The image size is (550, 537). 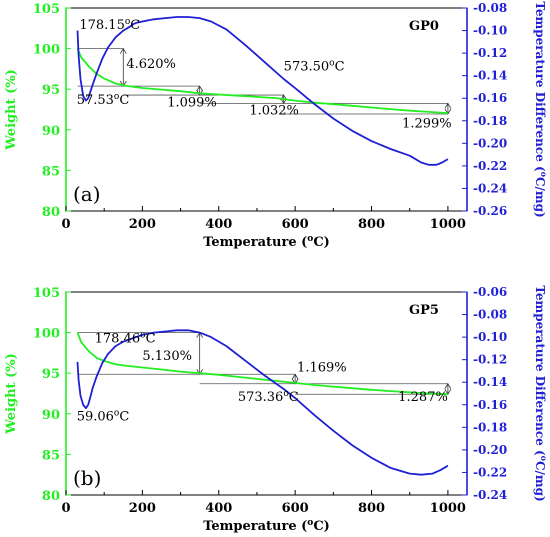 What do you see at coordinates (490, 188) in the screenshot?
I see `y-right-tick-label: -0.24` at bounding box center [490, 188].